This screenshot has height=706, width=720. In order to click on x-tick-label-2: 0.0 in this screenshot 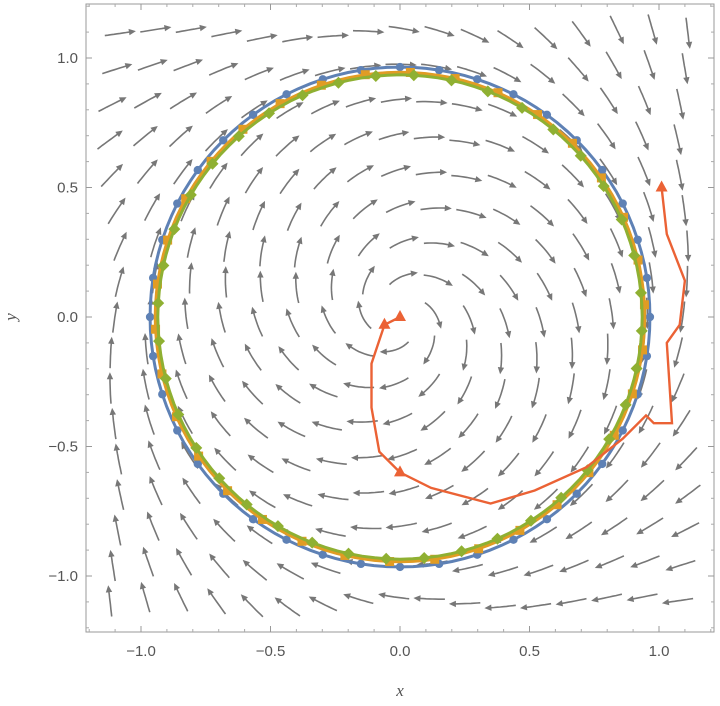, I will do `click(400, 651)`.